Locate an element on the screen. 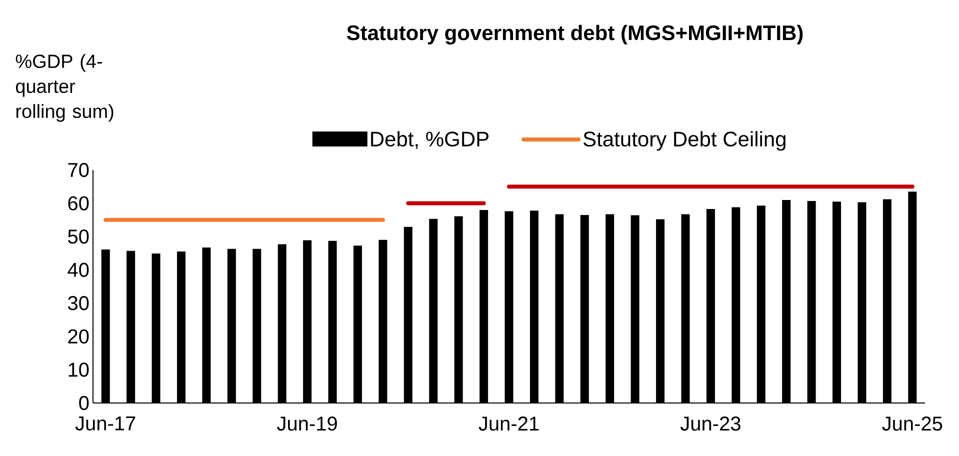 The height and width of the screenshot is (456, 959). x-tick-label: Jun-23 is located at coordinates (710, 423).